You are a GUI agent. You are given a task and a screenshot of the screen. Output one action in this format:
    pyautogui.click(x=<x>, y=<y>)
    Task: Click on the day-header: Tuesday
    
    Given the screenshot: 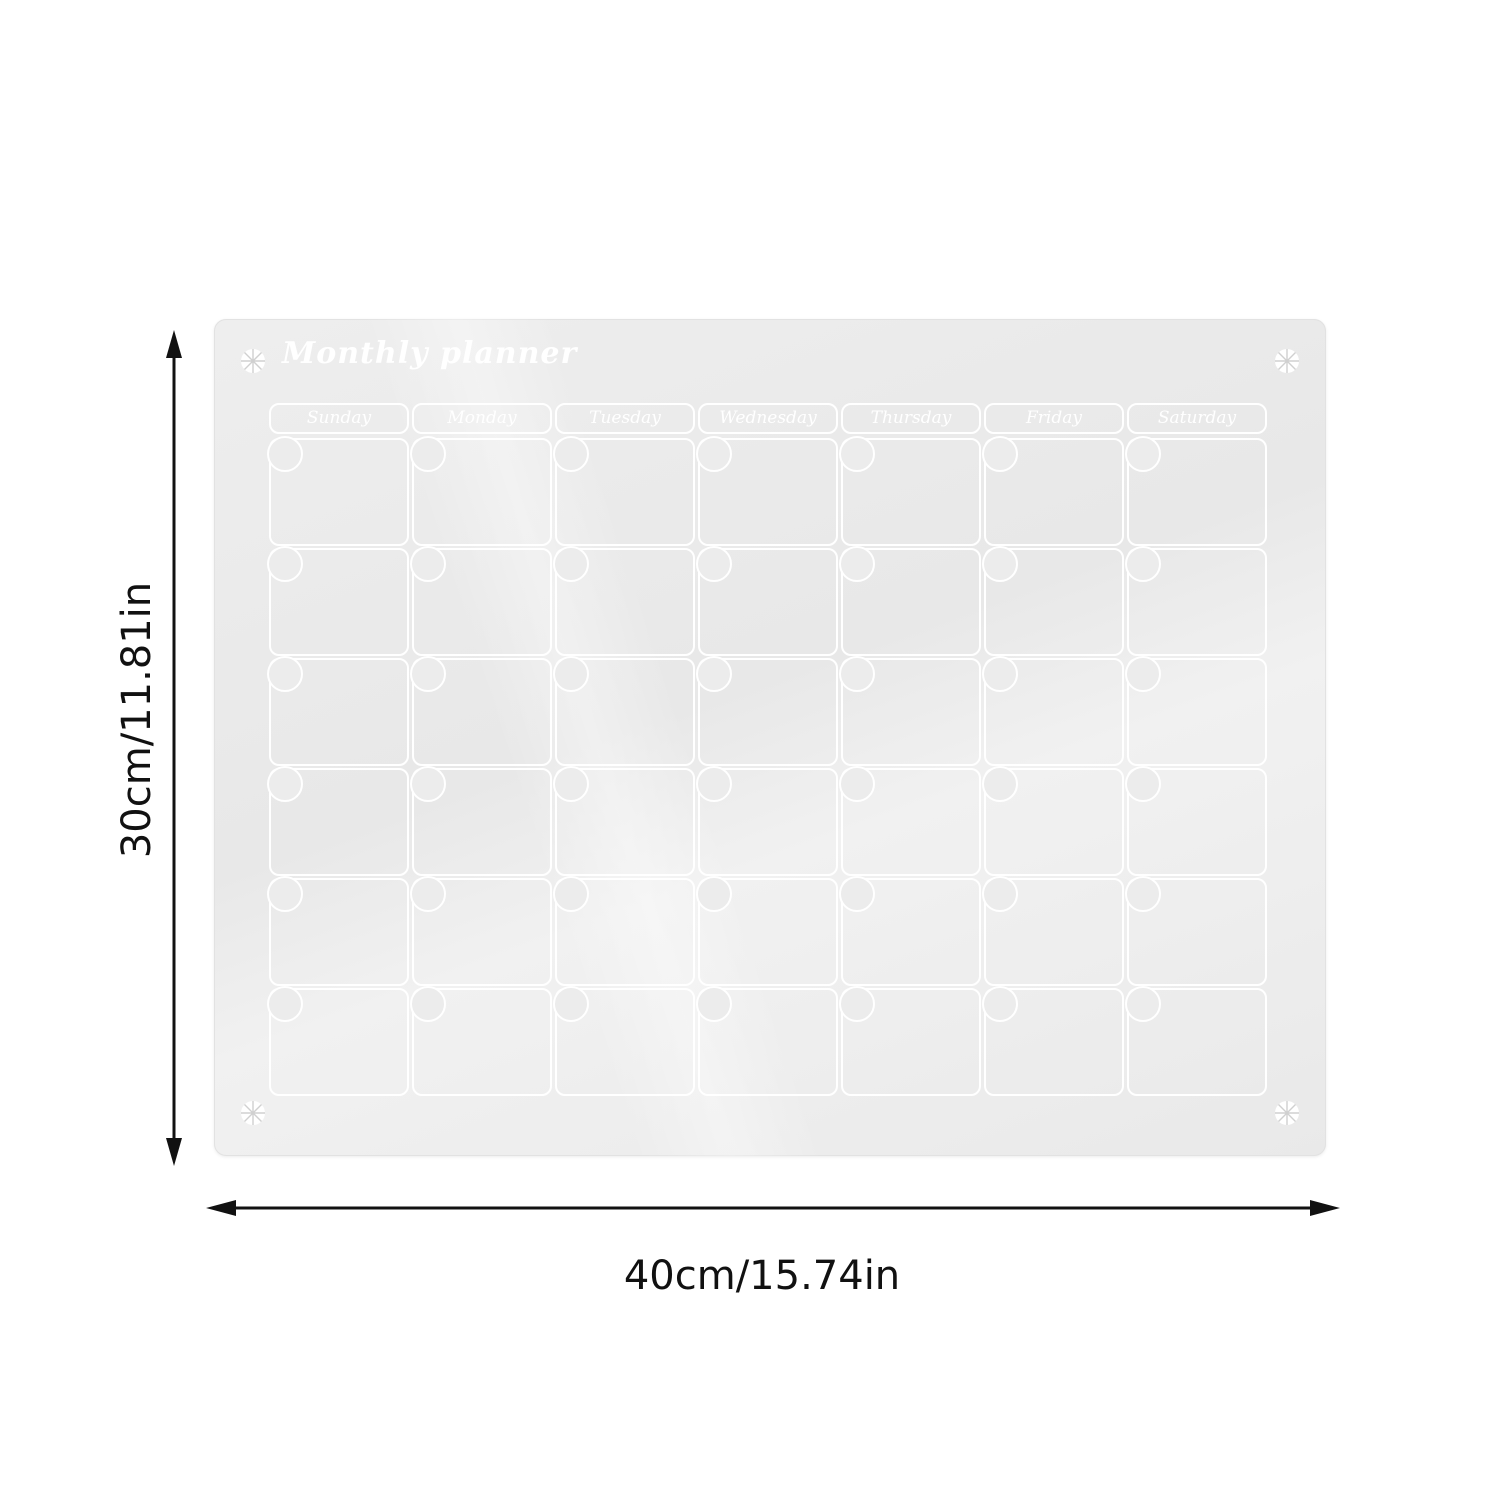 What is the action you would take?
    pyautogui.click(x=625, y=418)
    